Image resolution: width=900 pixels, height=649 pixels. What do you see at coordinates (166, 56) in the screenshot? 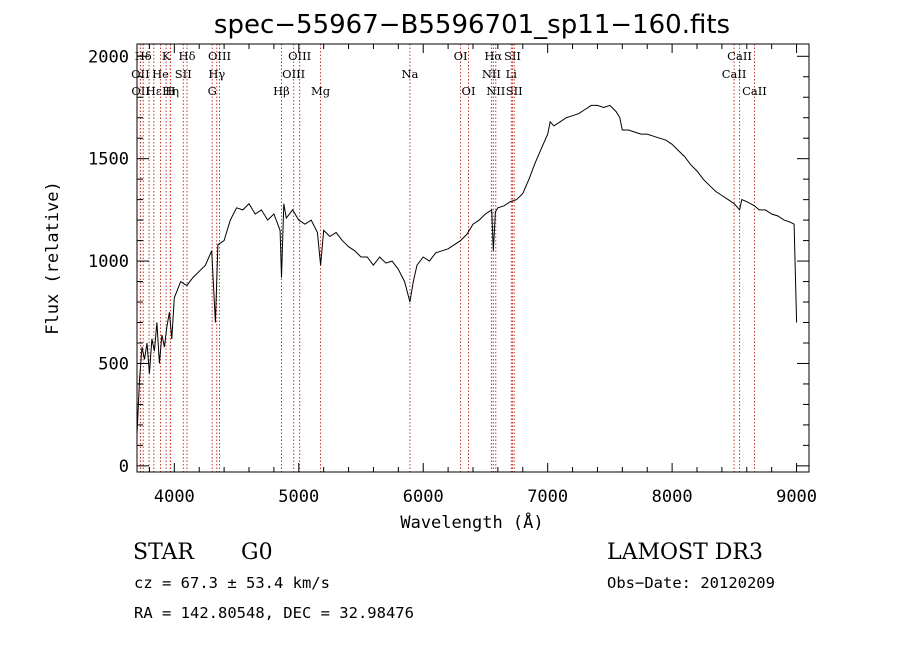
I see `marker-label: K` at bounding box center [166, 56].